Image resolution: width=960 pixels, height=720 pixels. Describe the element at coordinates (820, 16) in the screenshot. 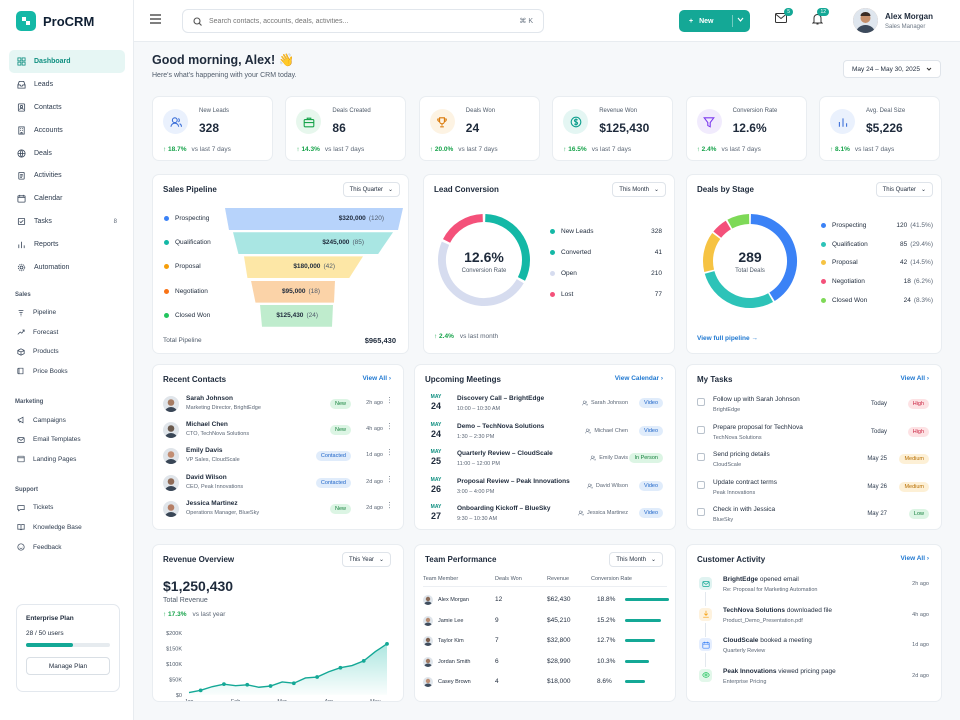

I see `bell-icon: 12` at that location.